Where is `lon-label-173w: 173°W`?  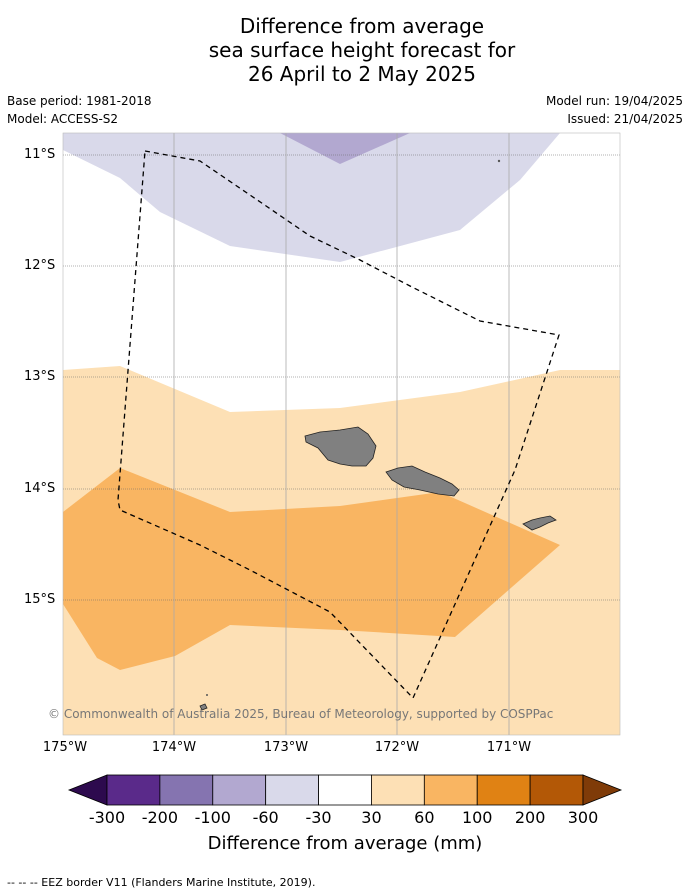 lon-label-173w: 173°W is located at coordinates (286, 747).